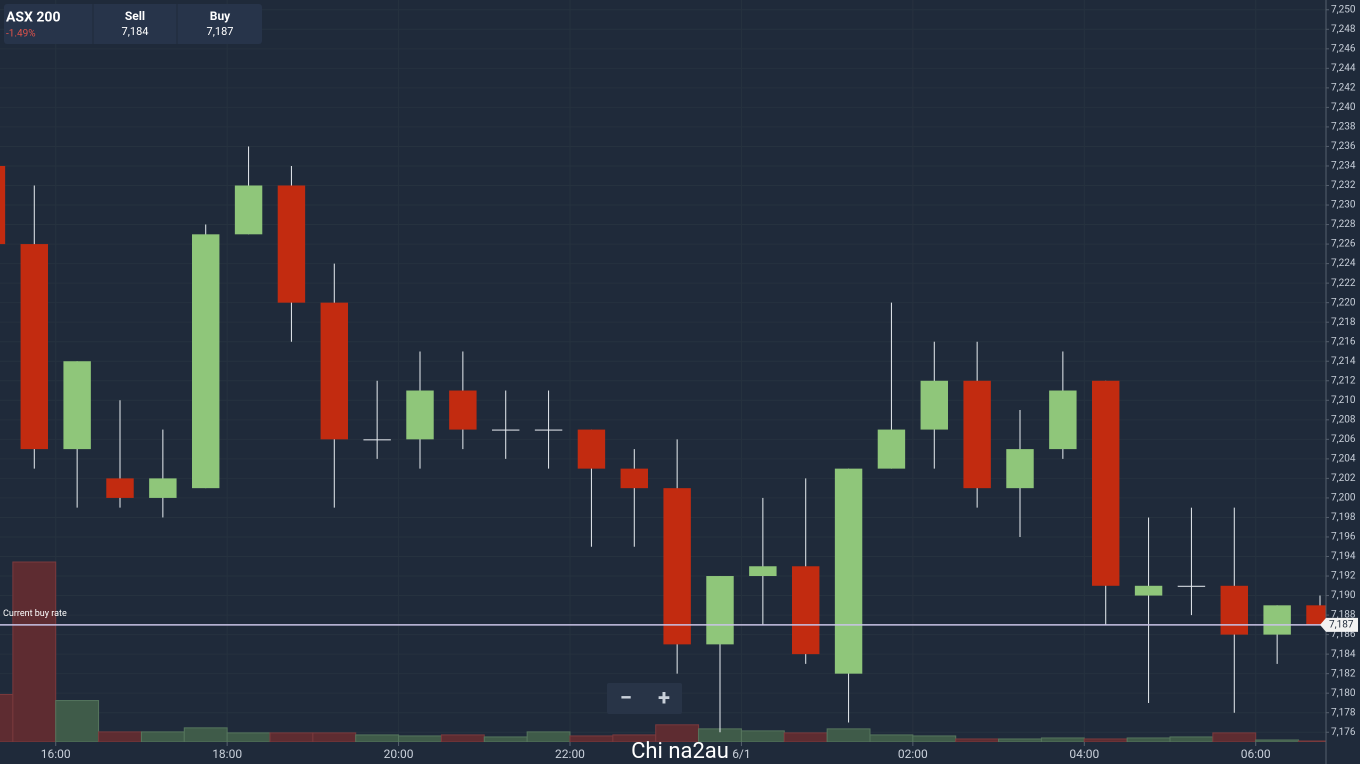  What do you see at coordinates (1343, 654) in the screenshot?
I see `y-tick-label: 7,184` at bounding box center [1343, 654].